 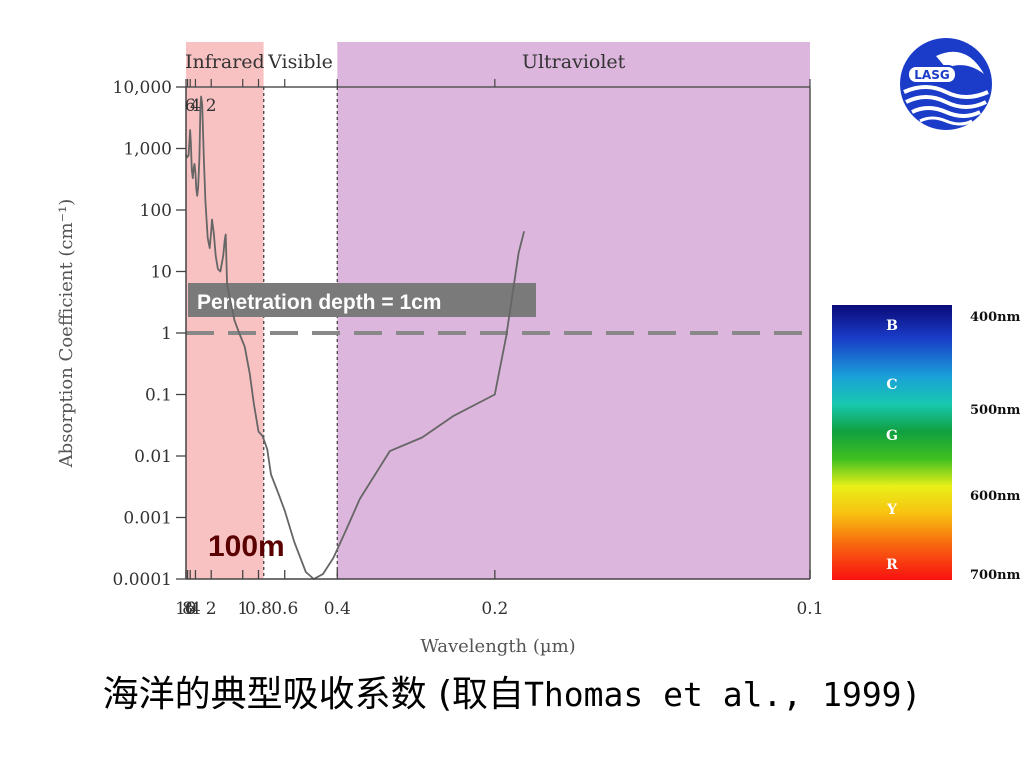 I want to click on visible-spectrum-bar: B C G Y R, so click(x=892, y=442).